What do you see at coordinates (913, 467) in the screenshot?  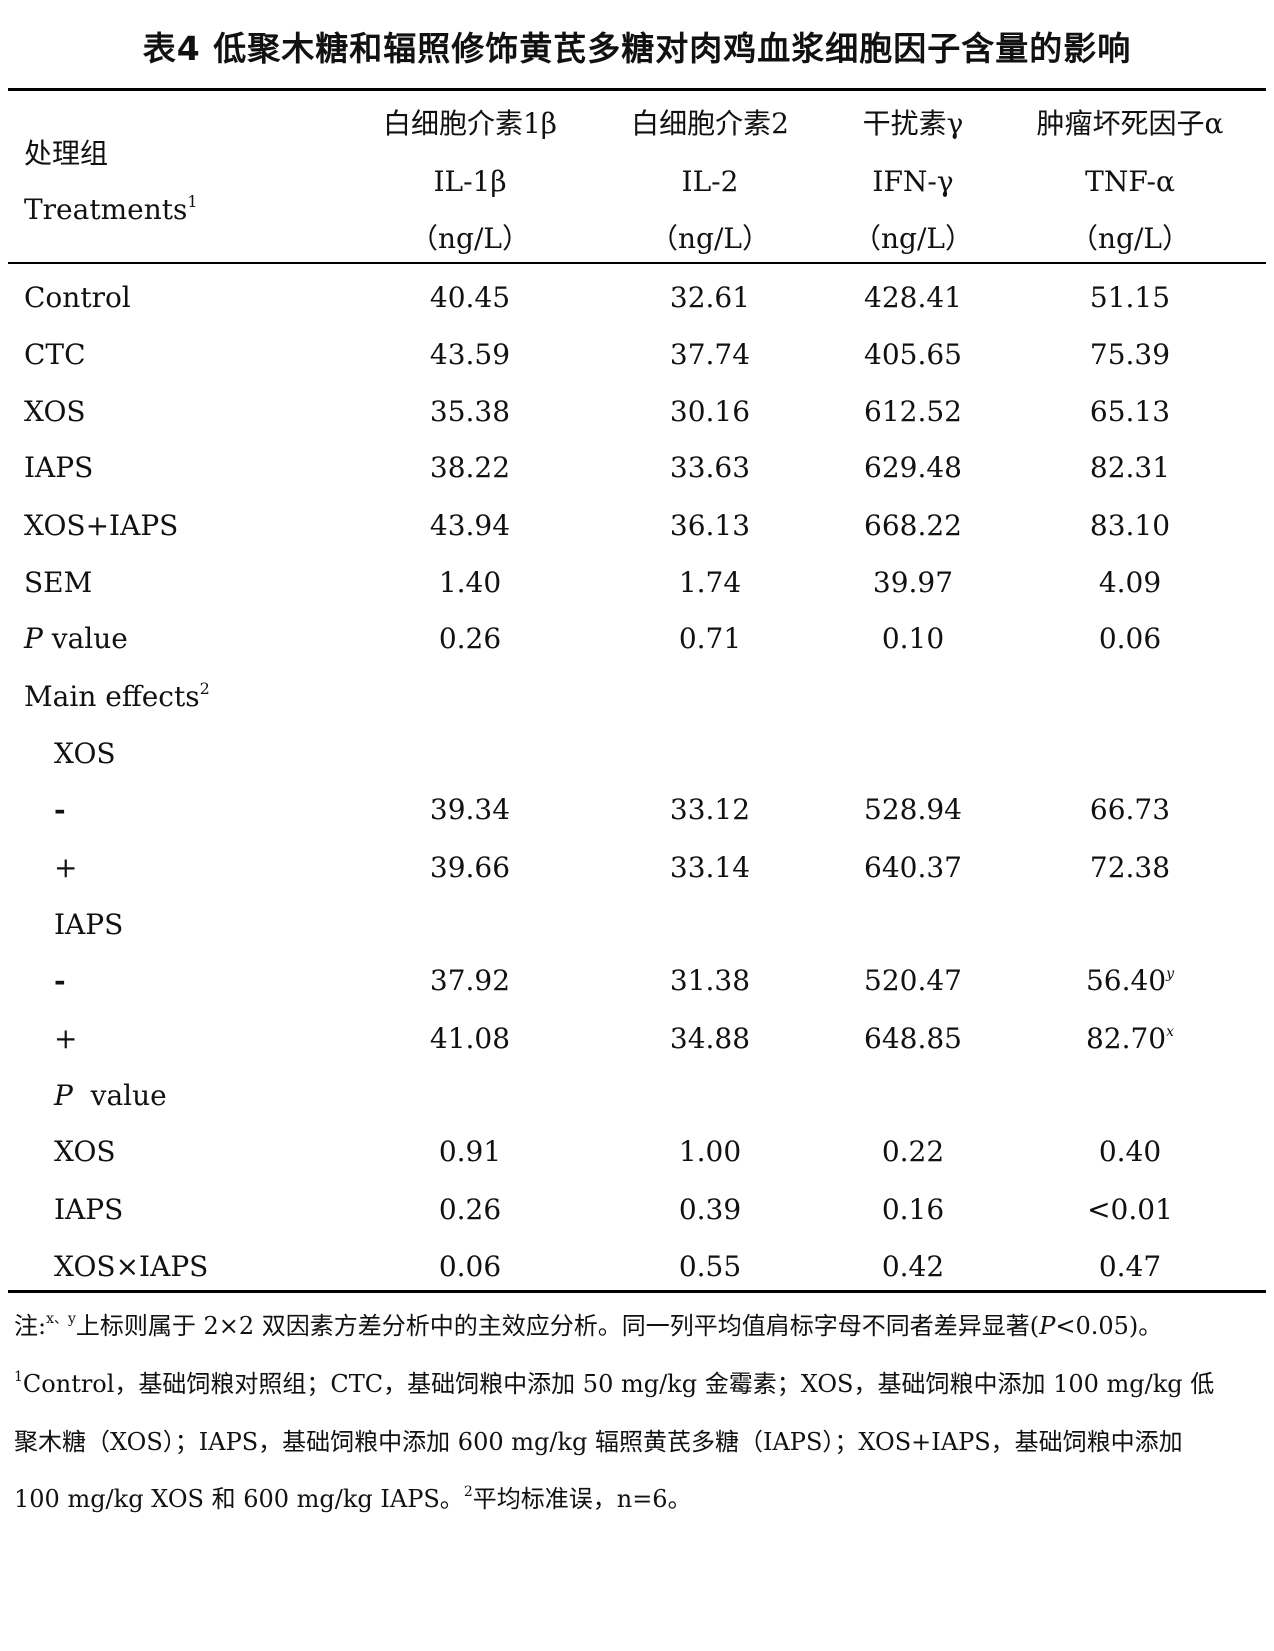 I see `cell-ifng: 629.48` at bounding box center [913, 467].